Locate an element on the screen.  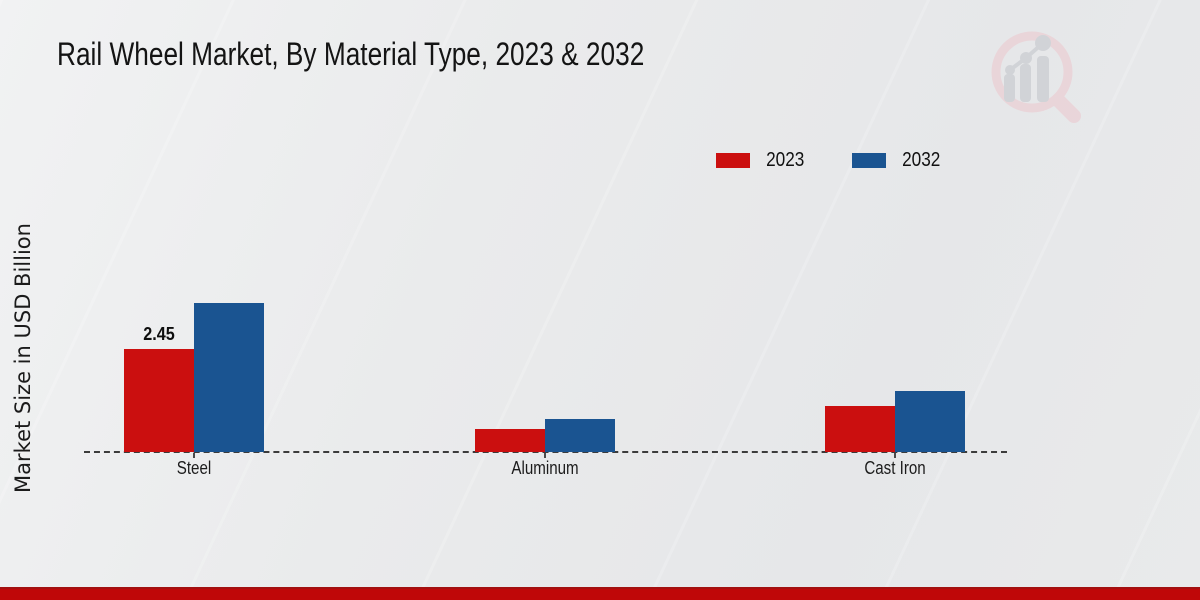
legend-label: 2023 is located at coordinates (785, 160).